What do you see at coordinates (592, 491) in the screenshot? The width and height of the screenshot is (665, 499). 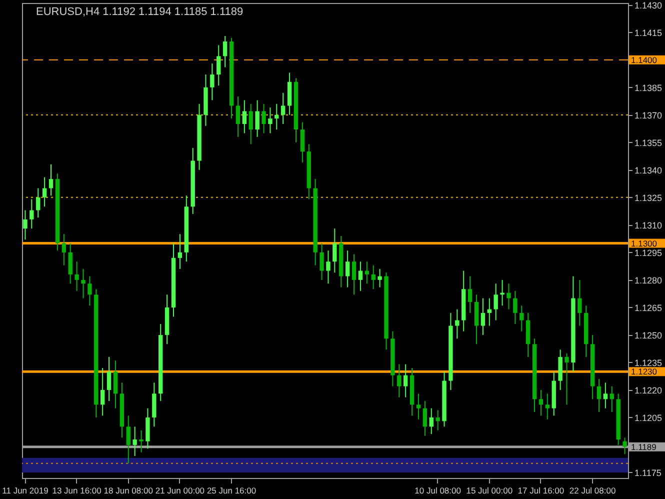 I see `x-tick-label: 22 Jul 08:00` at bounding box center [592, 491].